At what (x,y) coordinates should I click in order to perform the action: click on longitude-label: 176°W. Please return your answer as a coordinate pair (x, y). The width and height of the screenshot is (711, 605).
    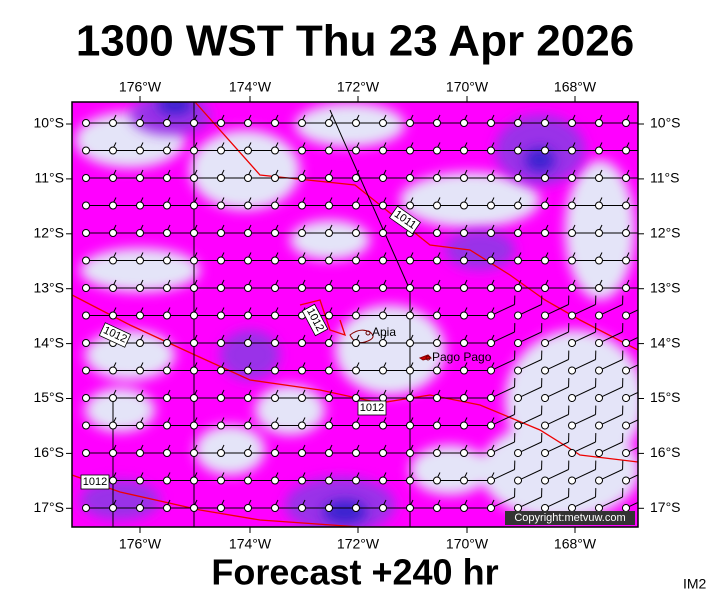
    Looking at the image, I should click on (140, 87).